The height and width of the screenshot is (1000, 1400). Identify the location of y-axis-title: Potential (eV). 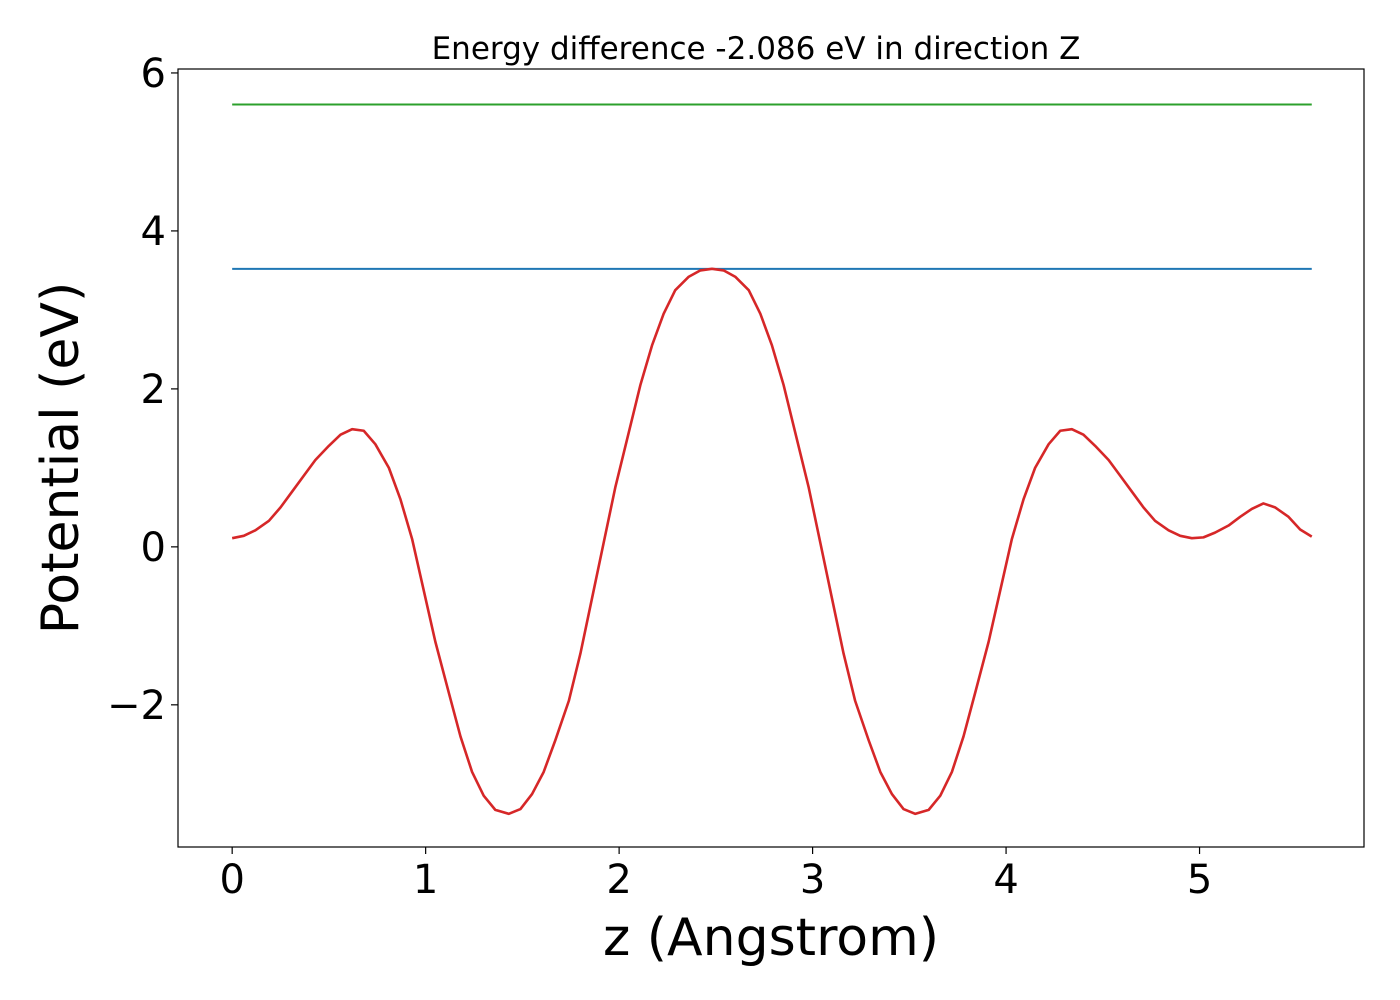
(61, 458).